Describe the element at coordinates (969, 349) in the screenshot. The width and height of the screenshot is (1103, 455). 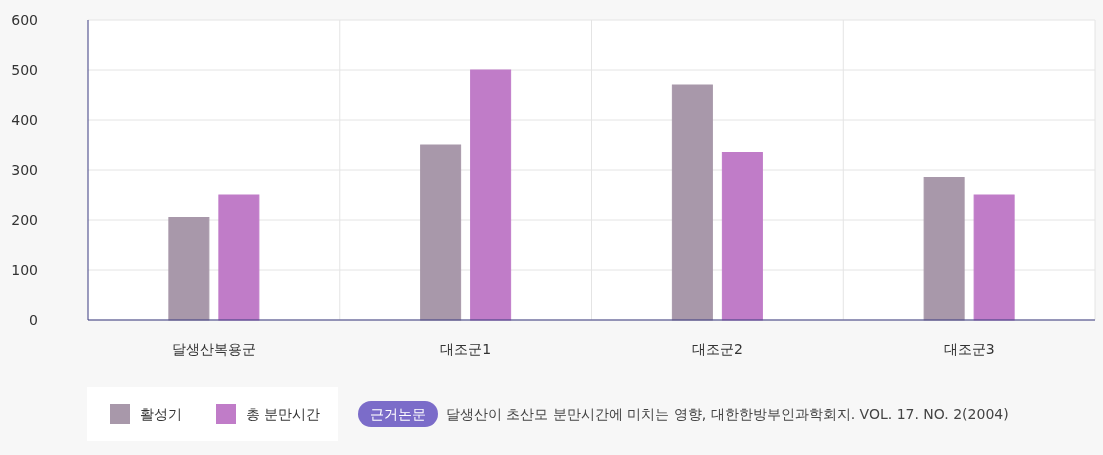
I see `x-tick-label: 대조군3` at that location.